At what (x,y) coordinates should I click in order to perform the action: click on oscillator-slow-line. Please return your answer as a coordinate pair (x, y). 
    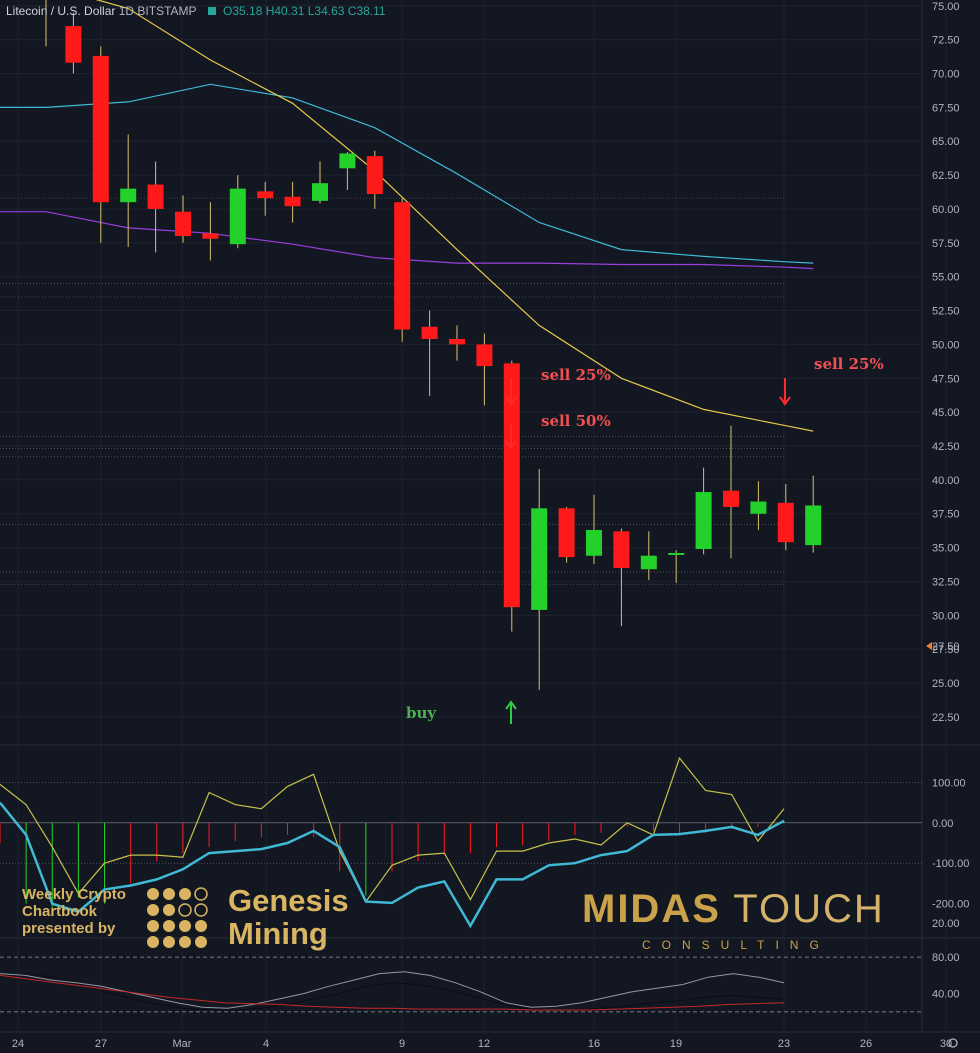
    Looking at the image, I should click on (392, 865).